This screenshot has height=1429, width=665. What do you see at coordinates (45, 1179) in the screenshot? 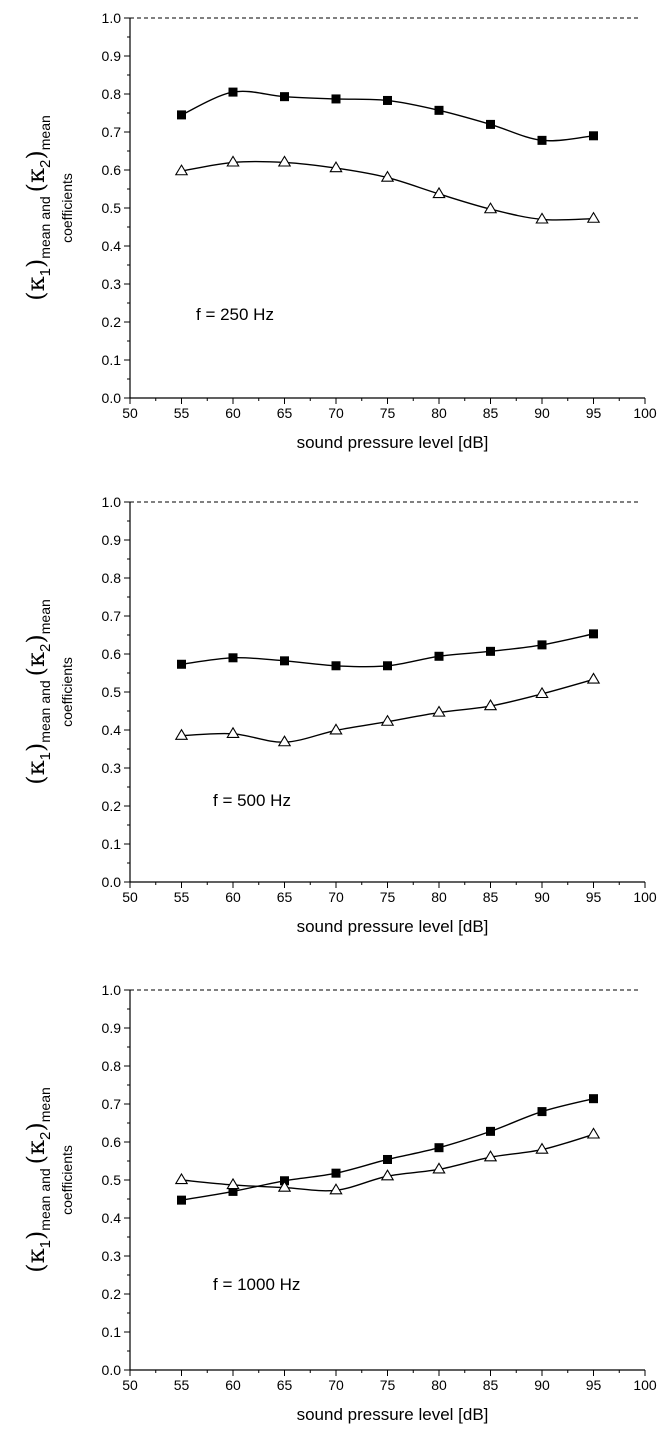
I see `y-axis-title-part: and` at bounding box center [45, 1179].